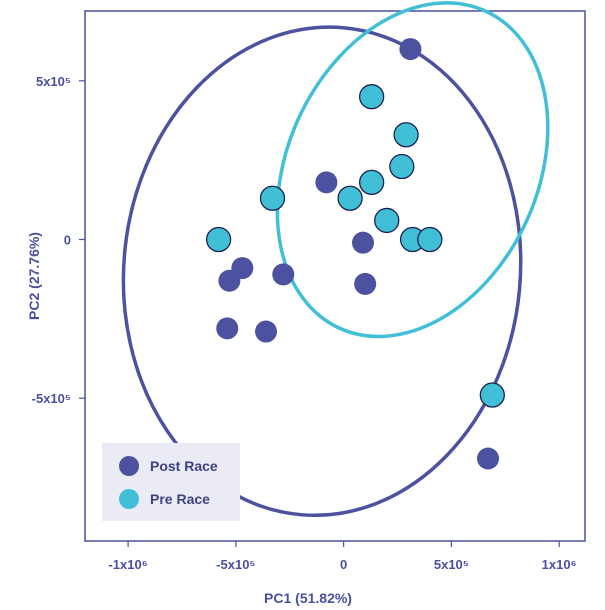  What do you see at coordinates (308, 598) in the screenshot?
I see `x-axis-label: PC1 (51.82%)` at bounding box center [308, 598].